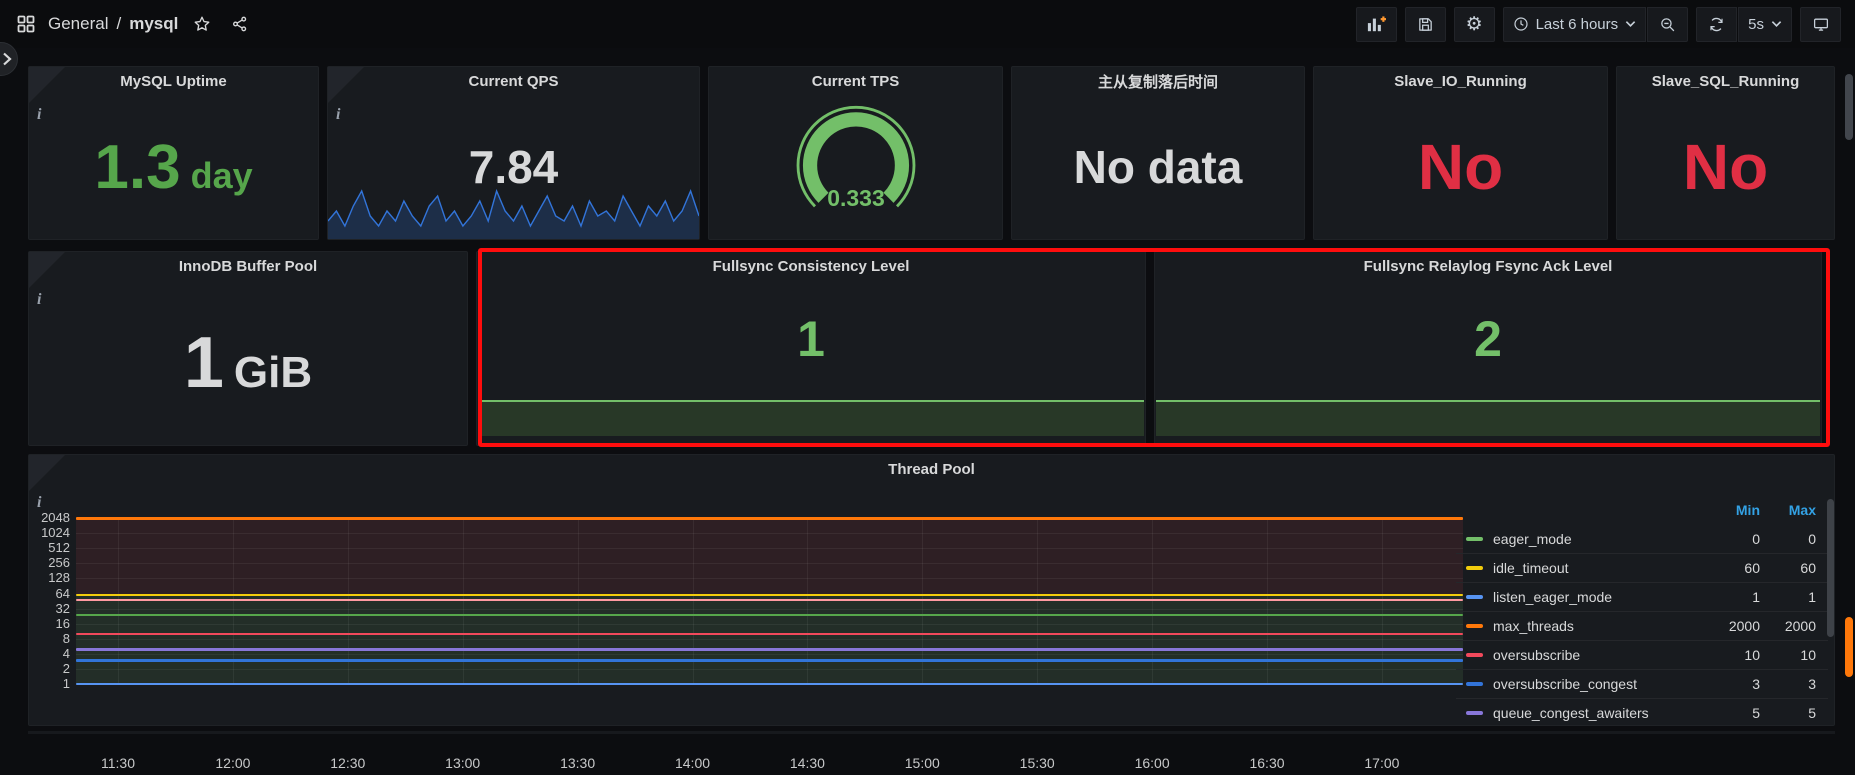  Describe the element at coordinates (1488, 266) in the screenshot. I see `panel-title: Fullsync Relaylog Fsync Ack Level` at that location.